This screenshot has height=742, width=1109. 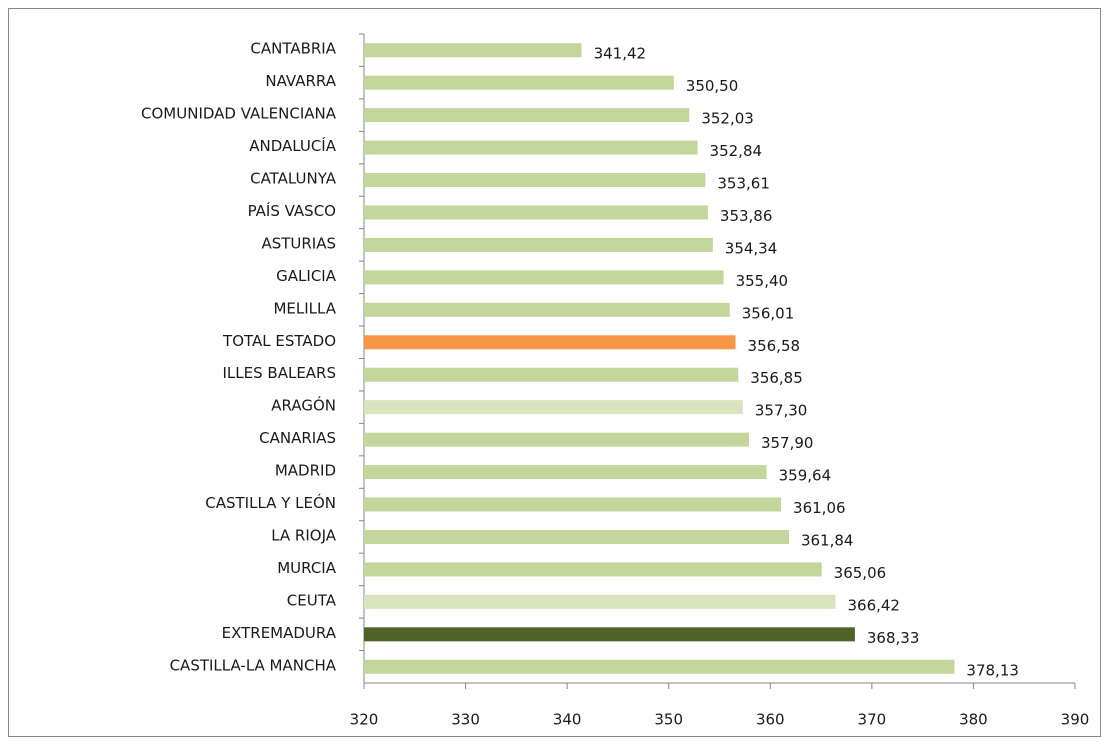 What do you see at coordinates (279, 341) in the screenshot?
I see `y-tick-label: TOTAL ESTADO` at bounding box center [279, 341].